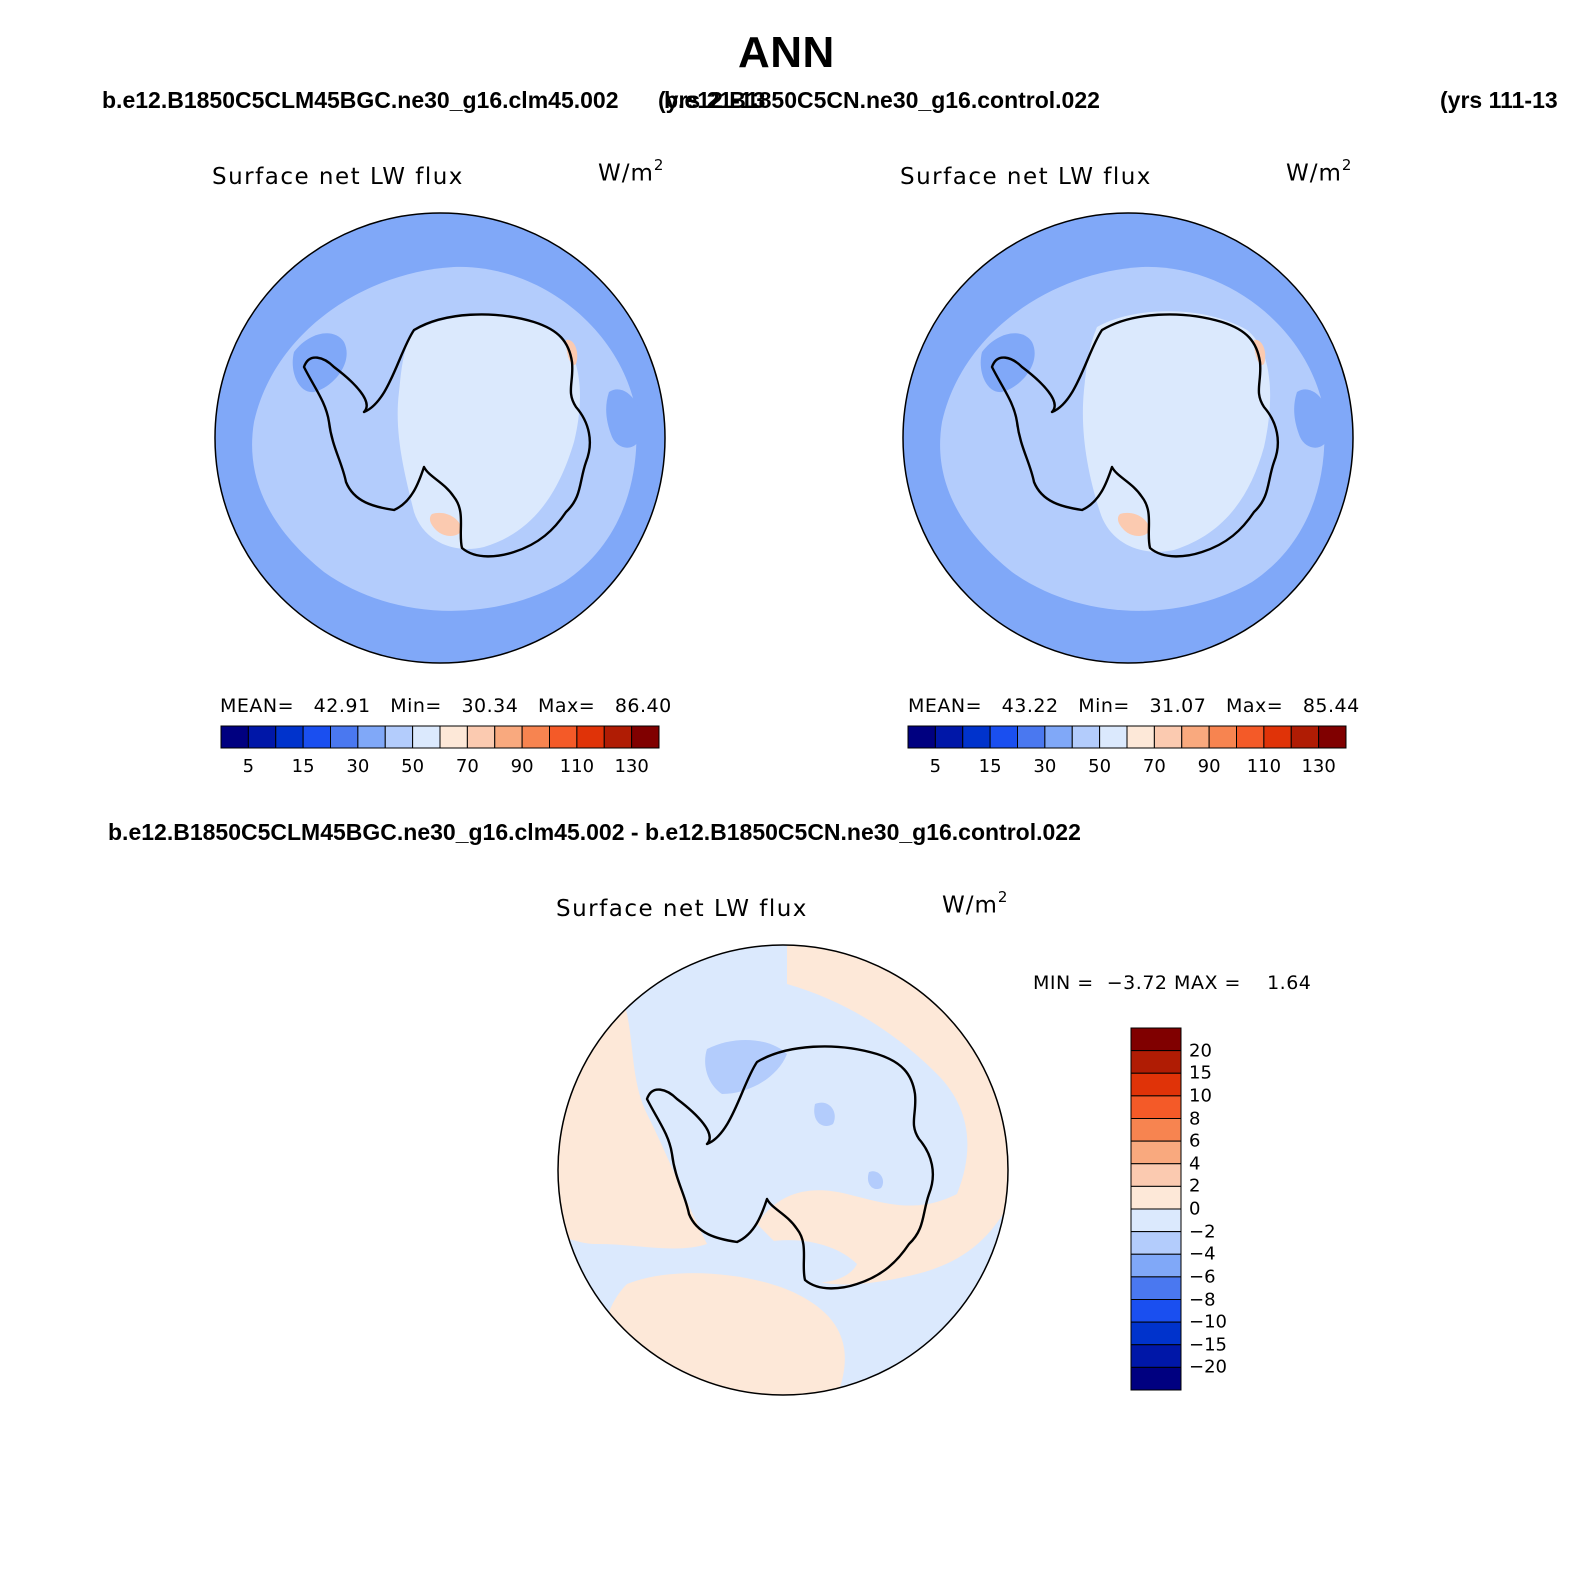 This screenshot has height=1580, width=1580. I want to click on panel1-field, so click(440, 438).